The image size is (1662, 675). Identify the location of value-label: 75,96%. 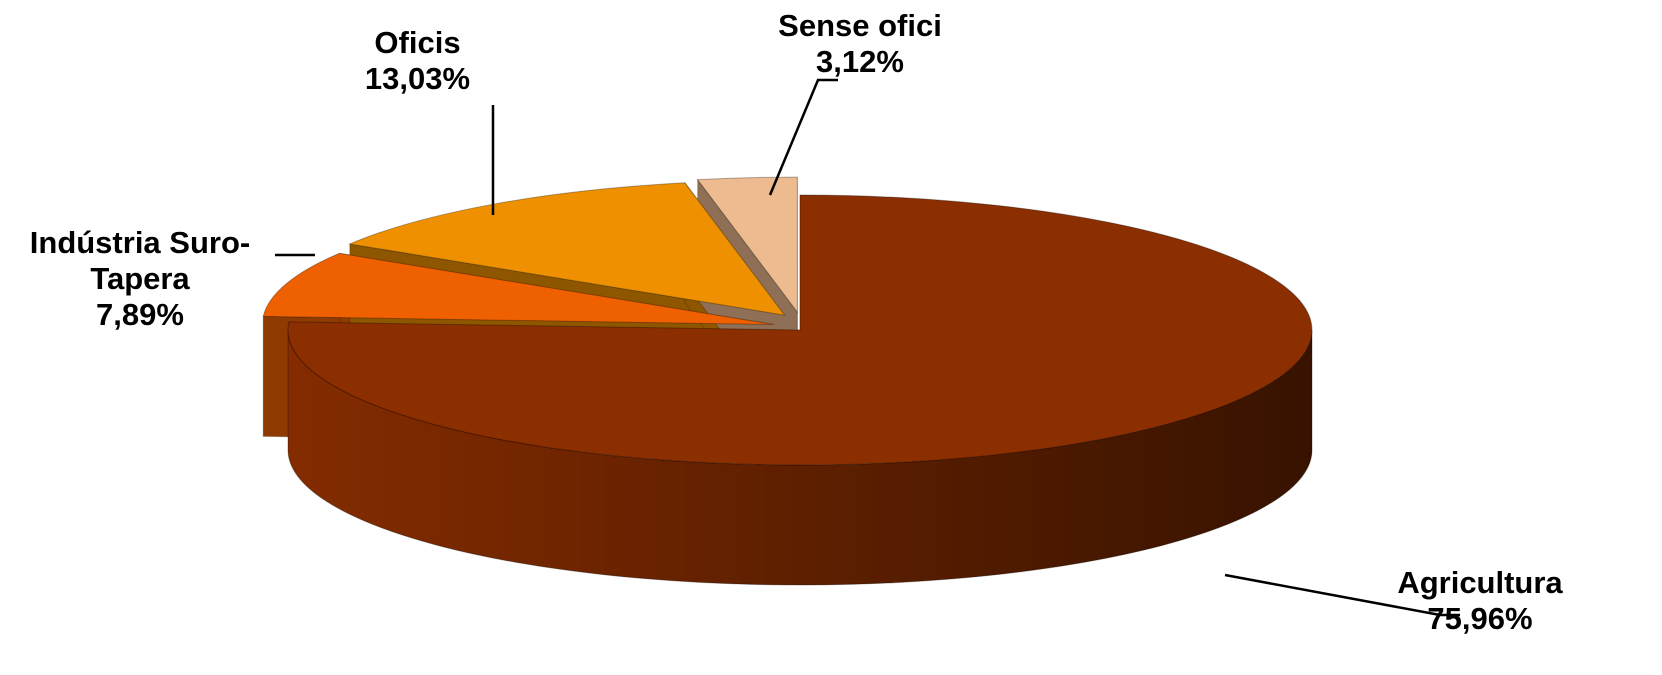
(1480, 618).